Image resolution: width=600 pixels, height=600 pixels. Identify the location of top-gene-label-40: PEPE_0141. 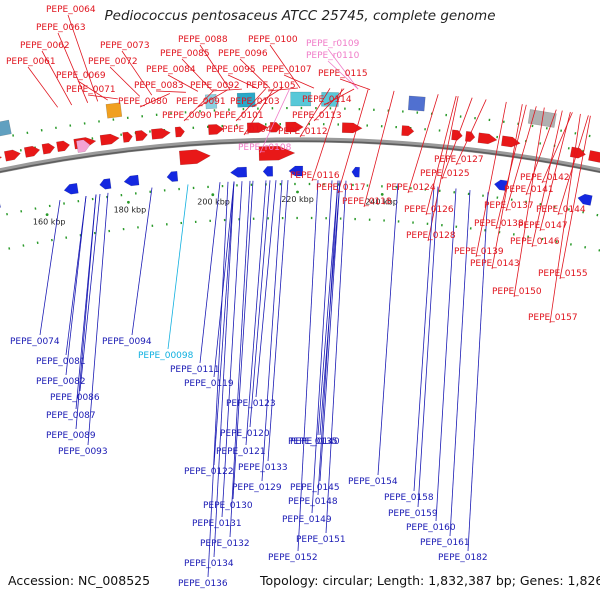
(529, 190).